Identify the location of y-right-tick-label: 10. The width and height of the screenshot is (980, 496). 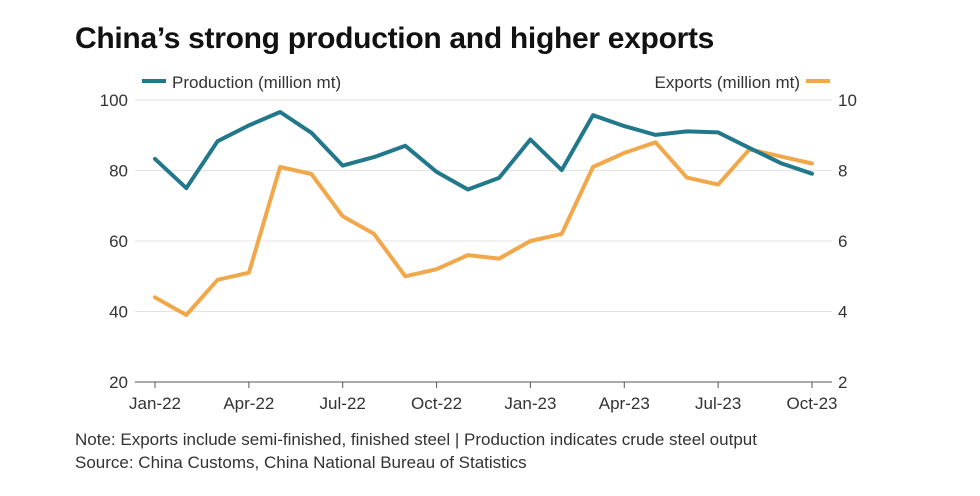
(847, 100).